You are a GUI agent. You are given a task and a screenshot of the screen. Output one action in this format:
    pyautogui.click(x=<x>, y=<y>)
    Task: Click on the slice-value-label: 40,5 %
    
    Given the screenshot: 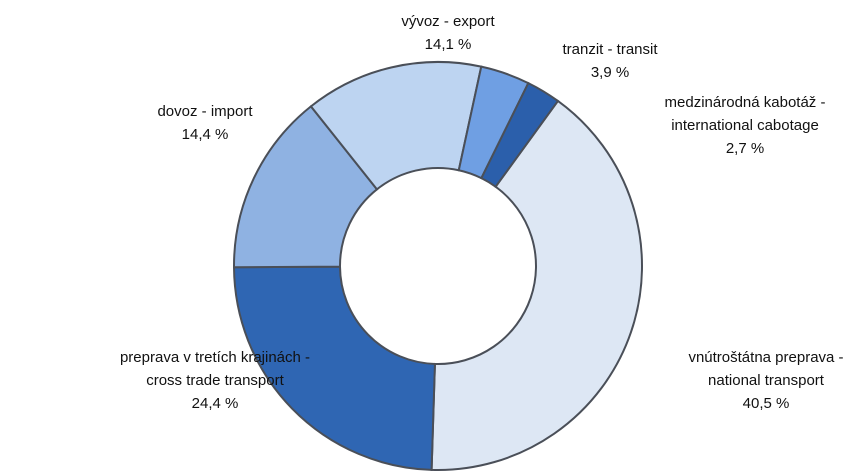 What is the action you would take?
    pyautogui.click(x=766, y=403)
    